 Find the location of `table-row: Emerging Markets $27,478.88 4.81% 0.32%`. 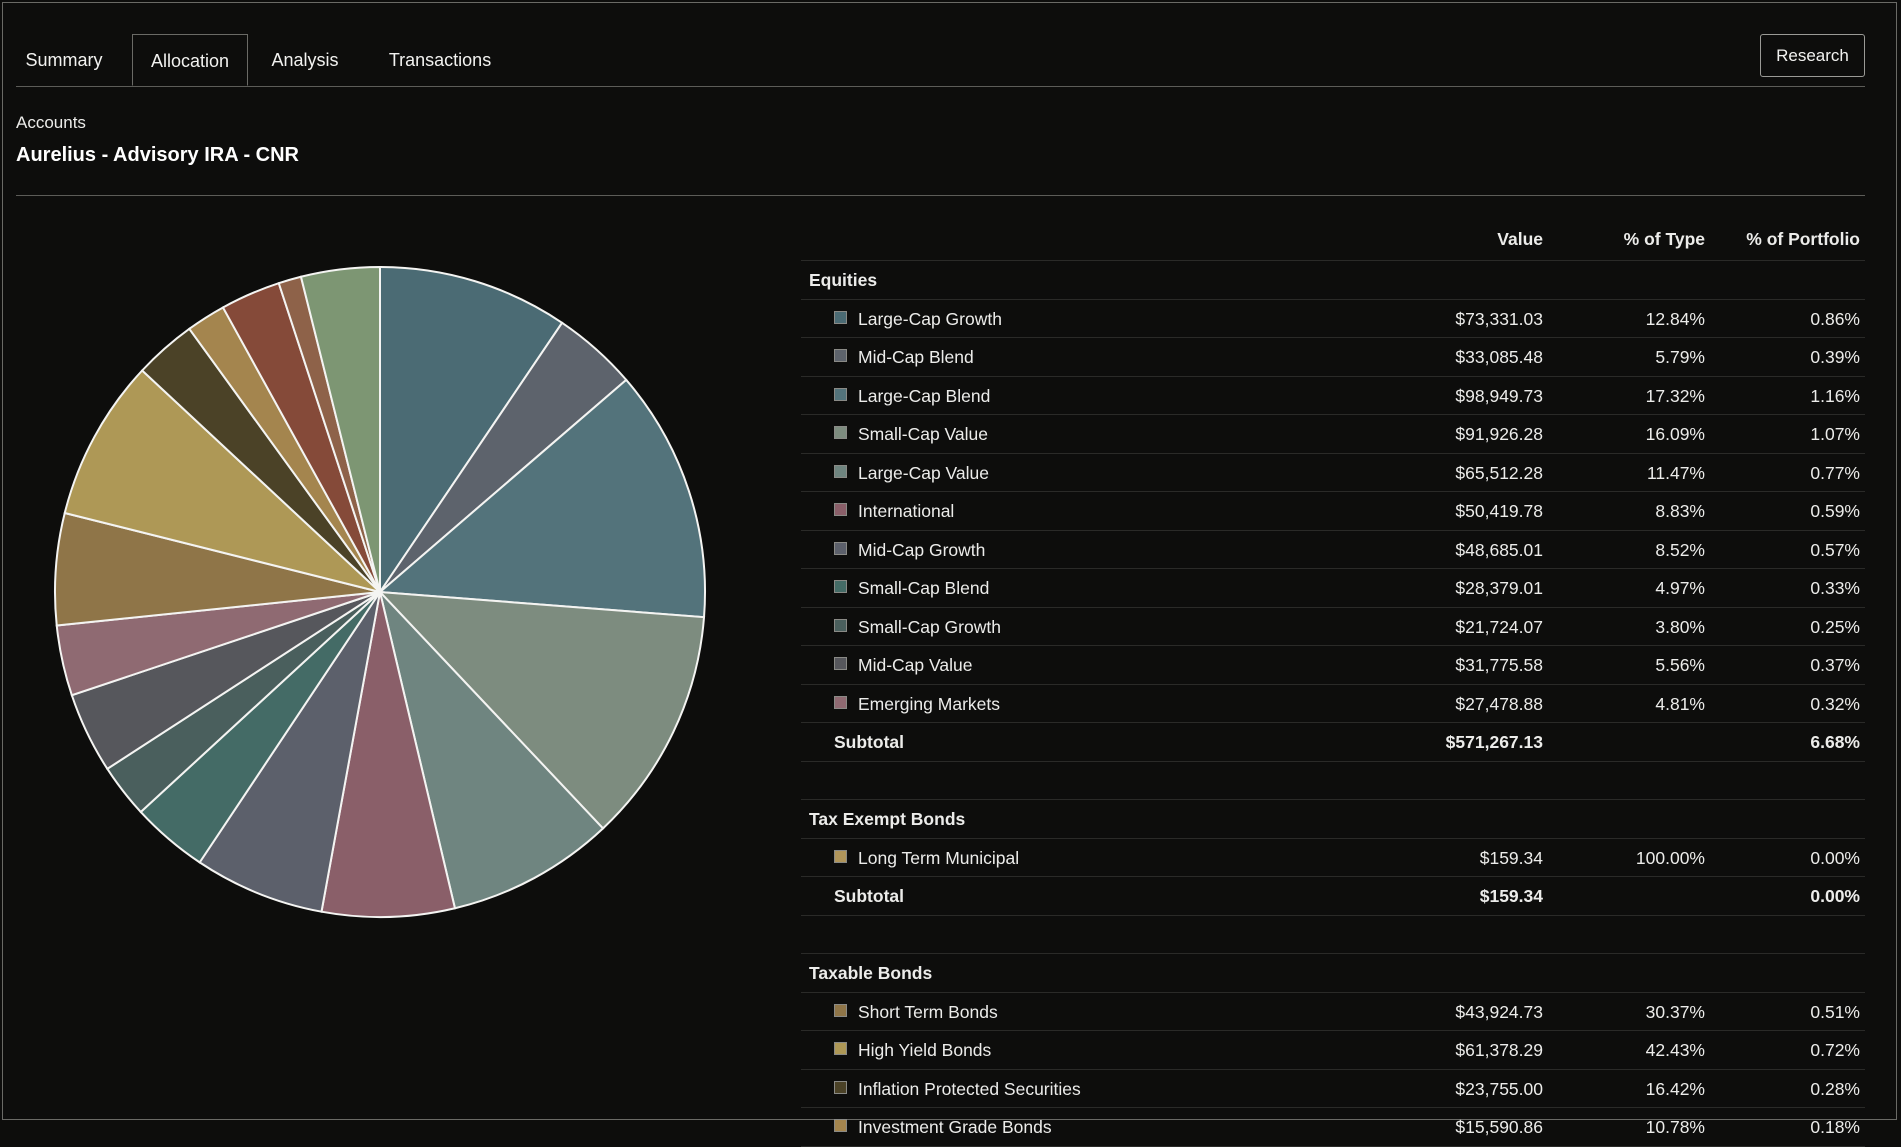

table-row: Emerging Markets $27,478.88 4.81% 0.32% is located at coordinates (1333, 704).